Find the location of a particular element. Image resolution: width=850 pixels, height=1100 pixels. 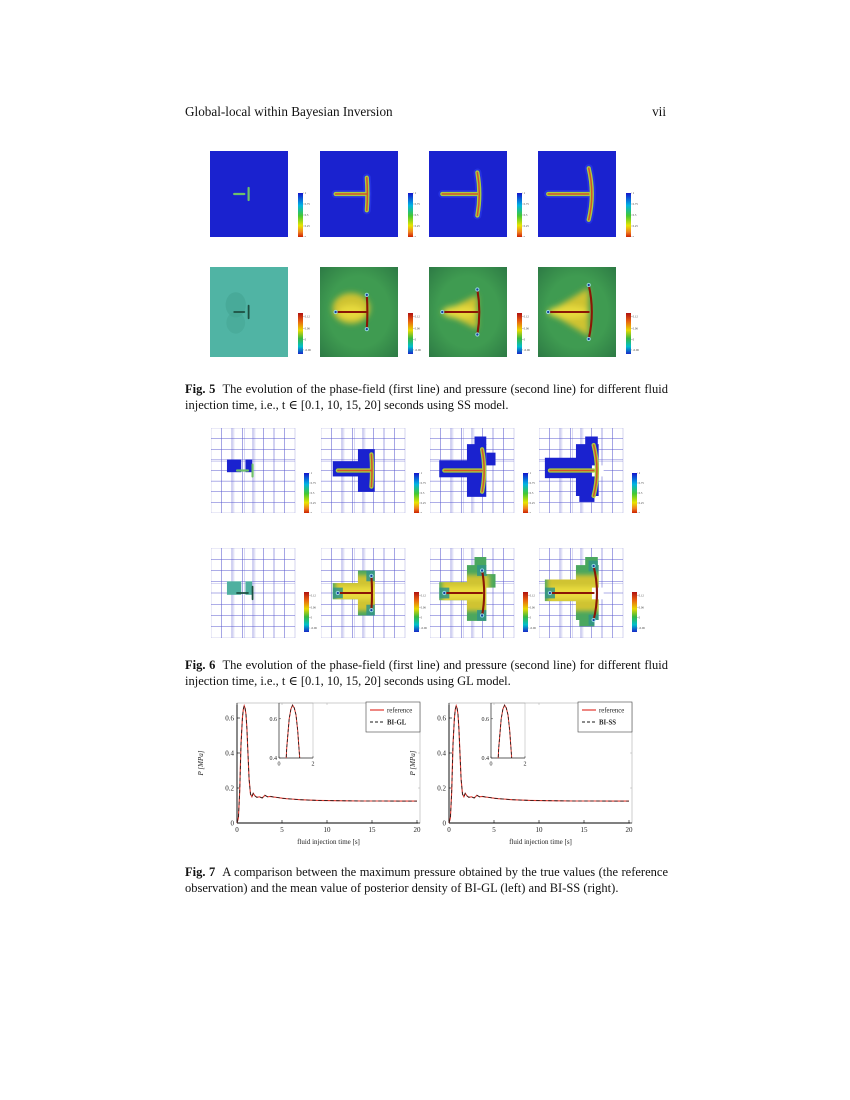

fig5-phase-panel-t15: 1 0.75 0.5 0.25 0 is located at coordinates (485, 196).